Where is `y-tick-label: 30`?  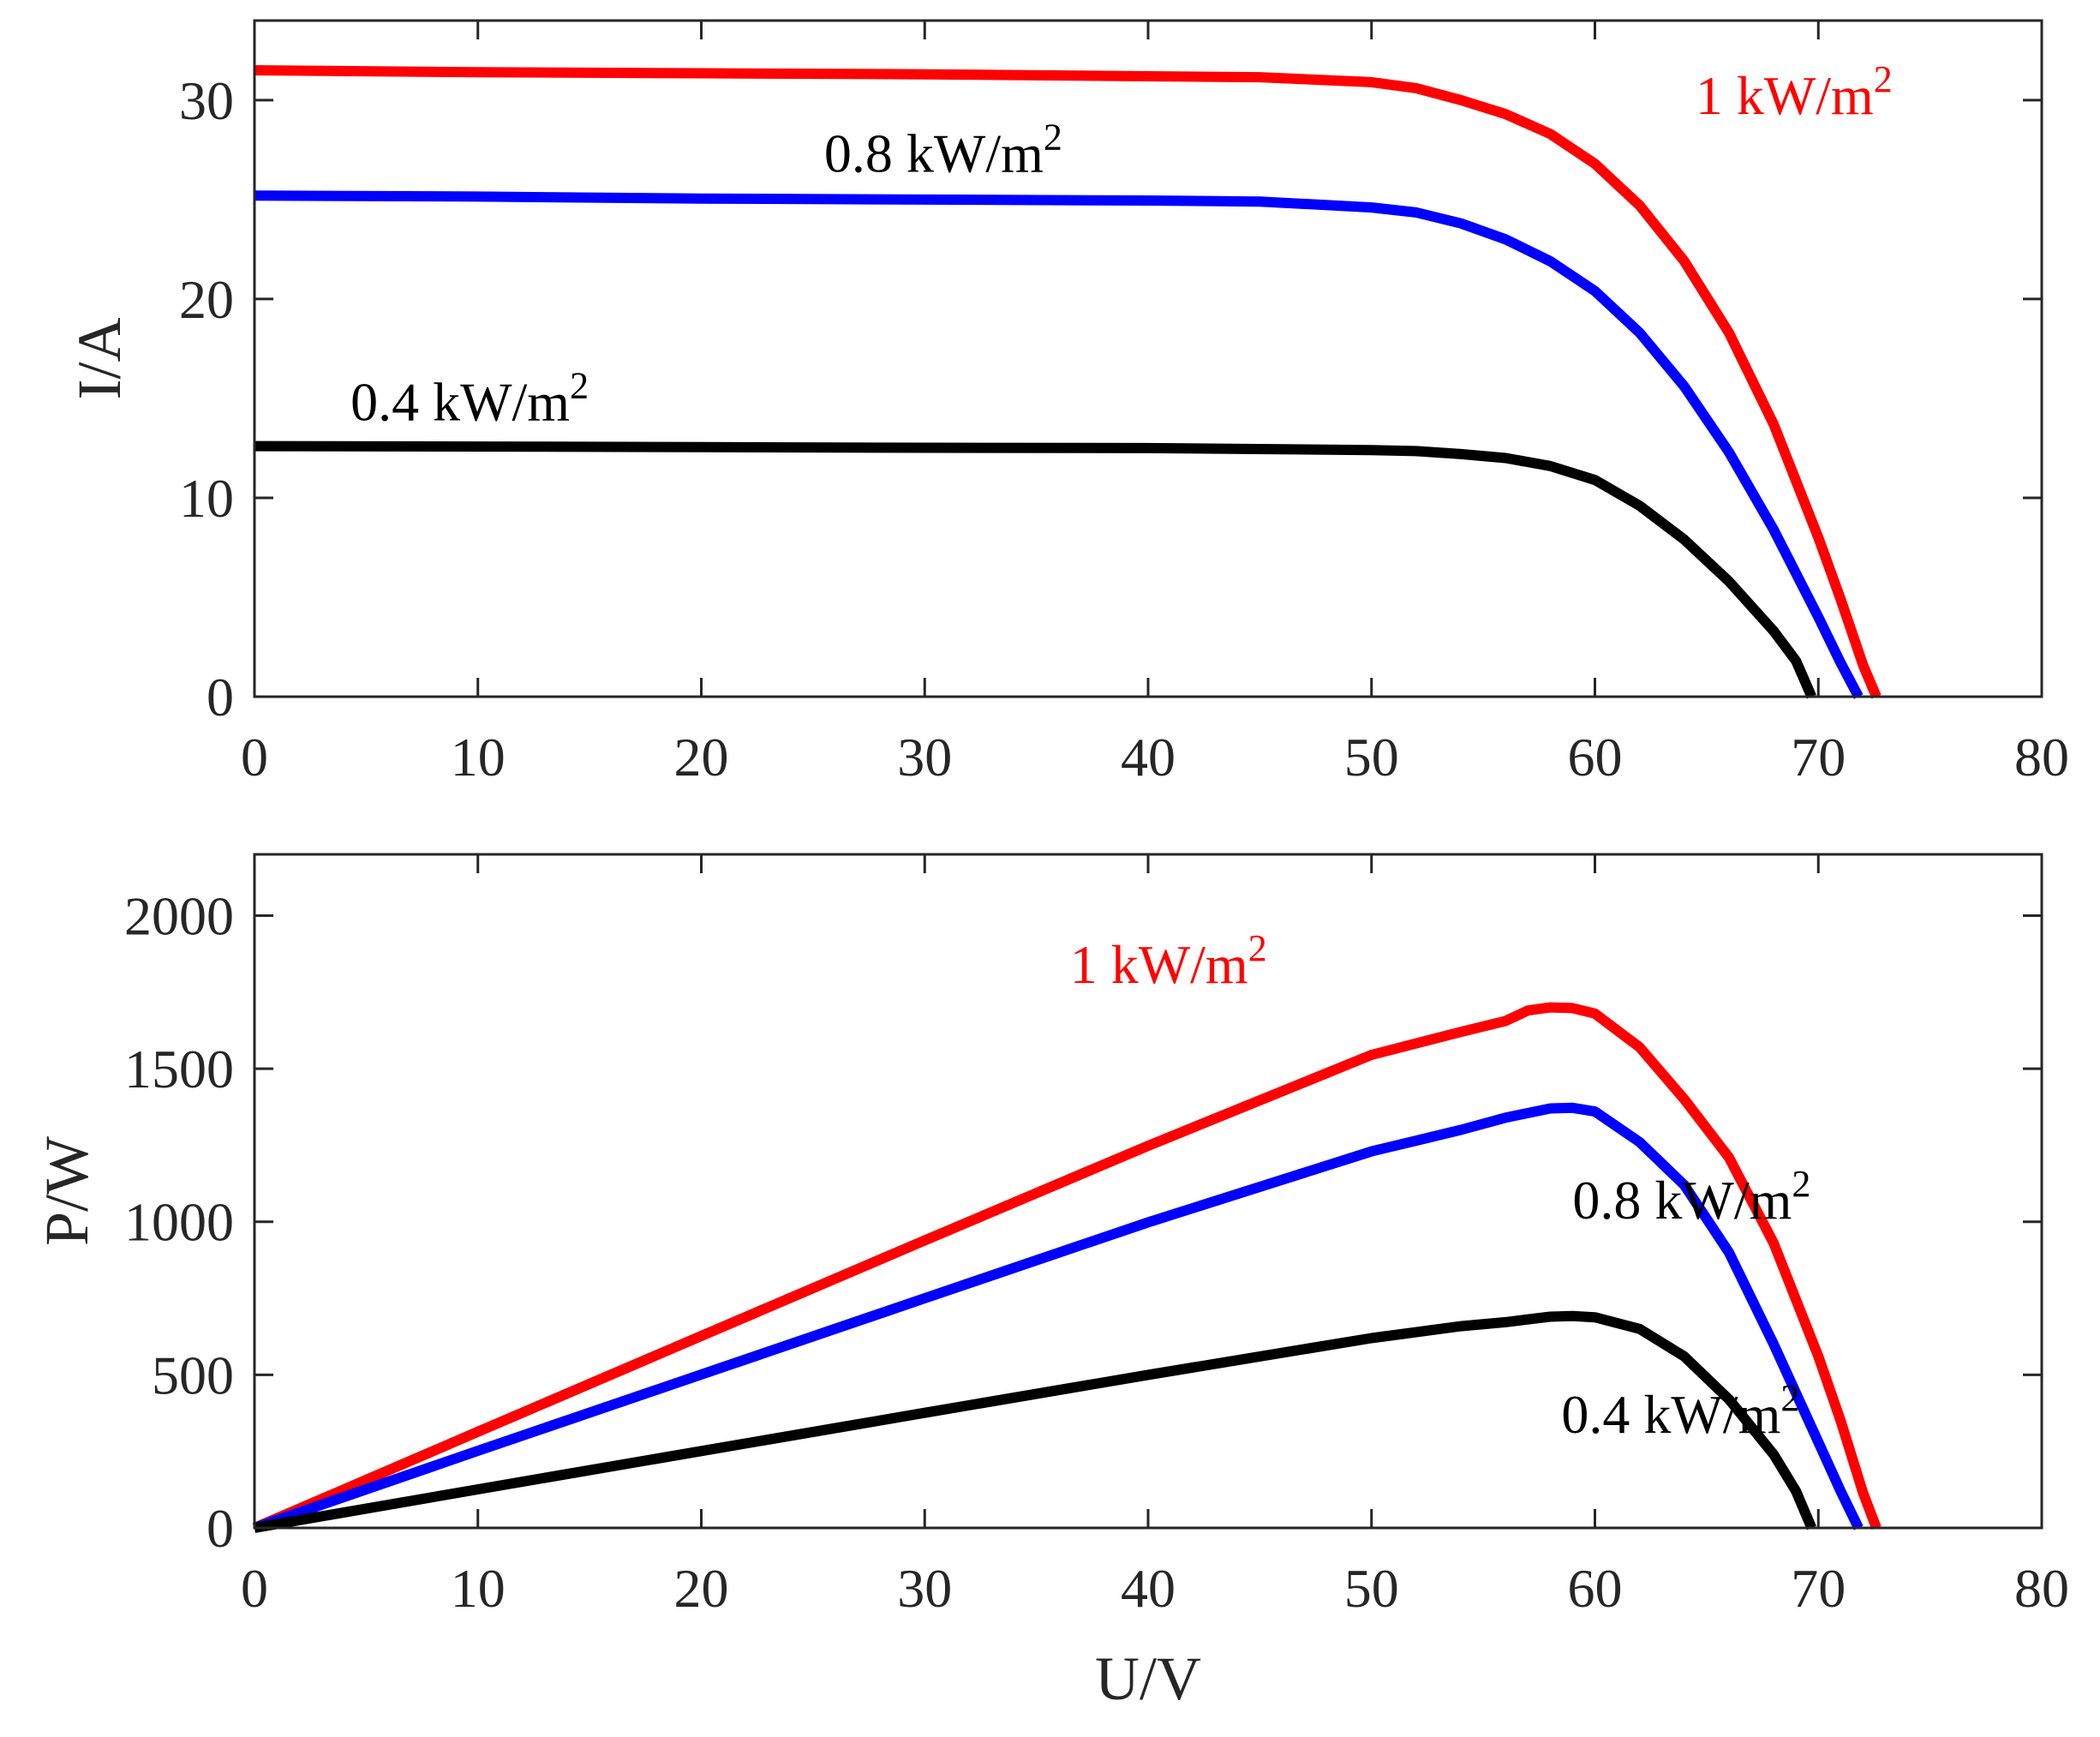
y-tick-label: 30 is located at coordinates (206, 100).